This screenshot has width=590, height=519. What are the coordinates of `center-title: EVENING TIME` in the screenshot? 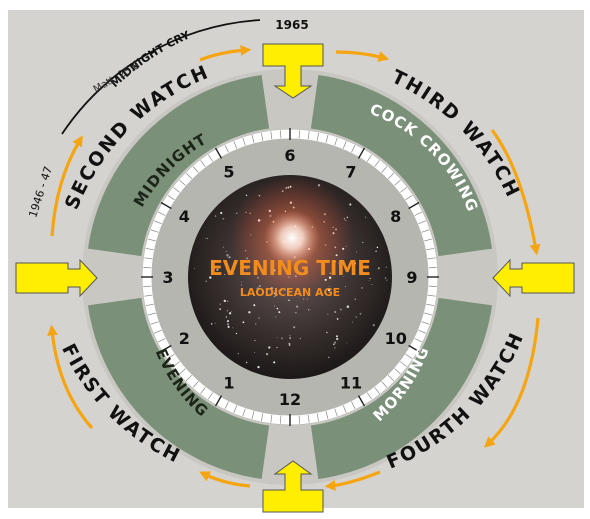 It's located at (290, 268).